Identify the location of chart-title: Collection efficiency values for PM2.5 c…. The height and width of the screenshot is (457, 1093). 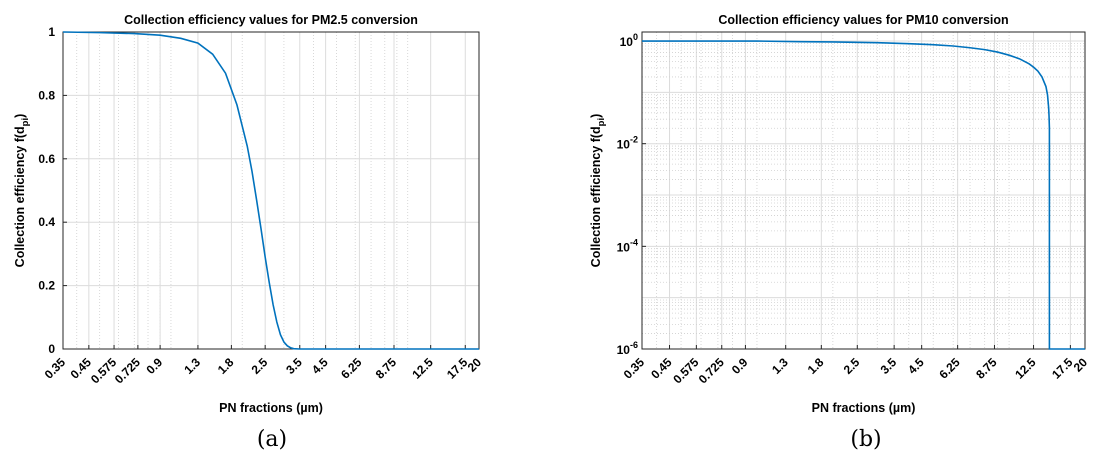
(271, 20).